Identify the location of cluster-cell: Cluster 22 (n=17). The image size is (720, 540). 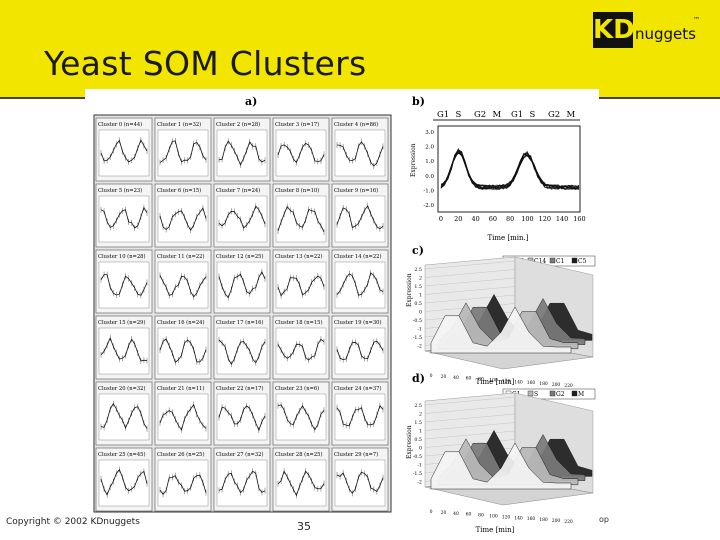
(242, 413).